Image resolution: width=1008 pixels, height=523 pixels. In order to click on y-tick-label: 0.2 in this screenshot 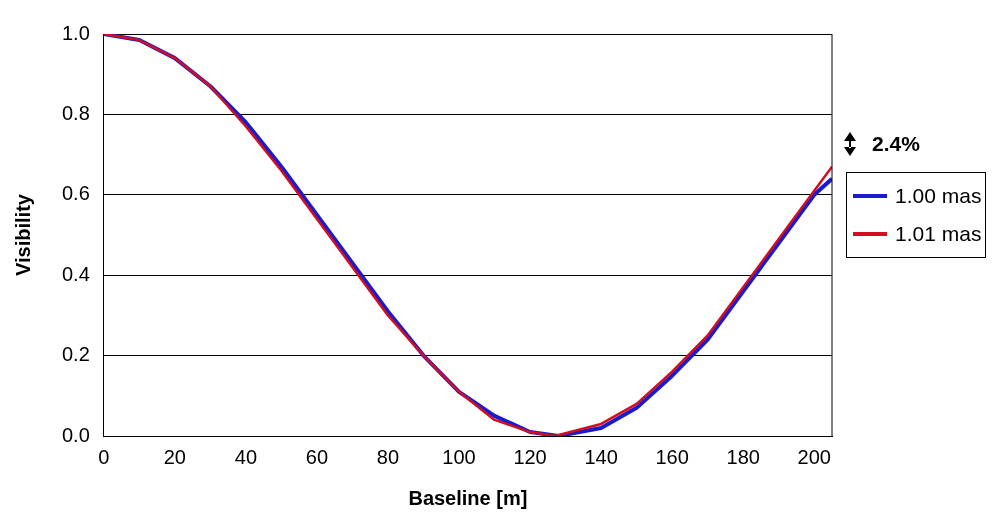, I will do `click(75, 354)`.